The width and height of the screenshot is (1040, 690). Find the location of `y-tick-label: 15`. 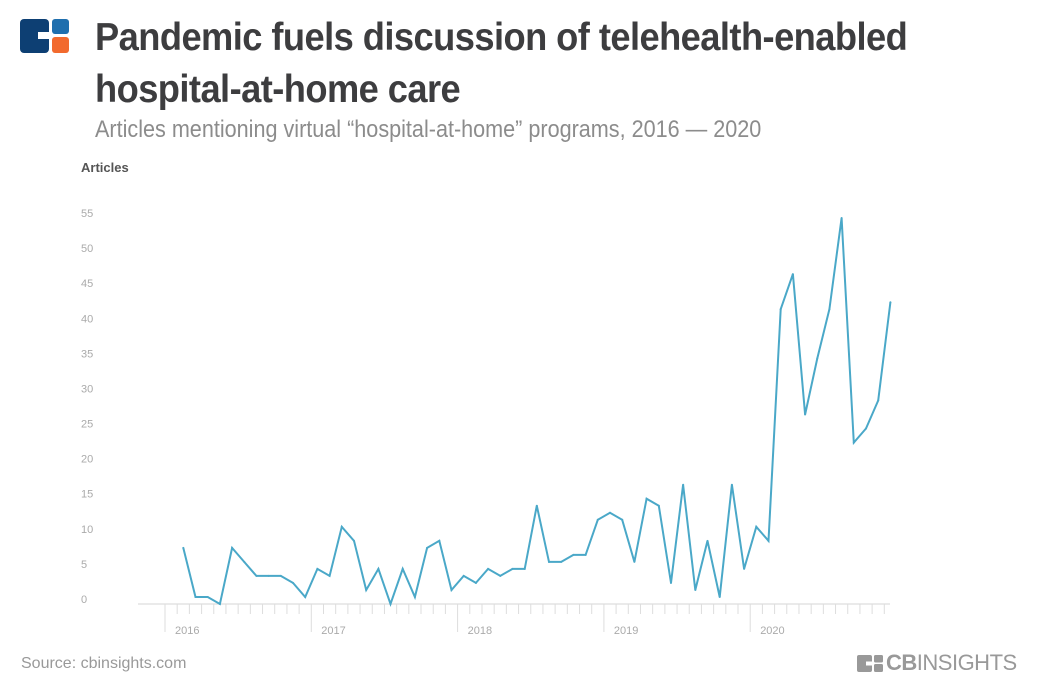

y-tick-label: 15 is located at coordinates (87, 495).